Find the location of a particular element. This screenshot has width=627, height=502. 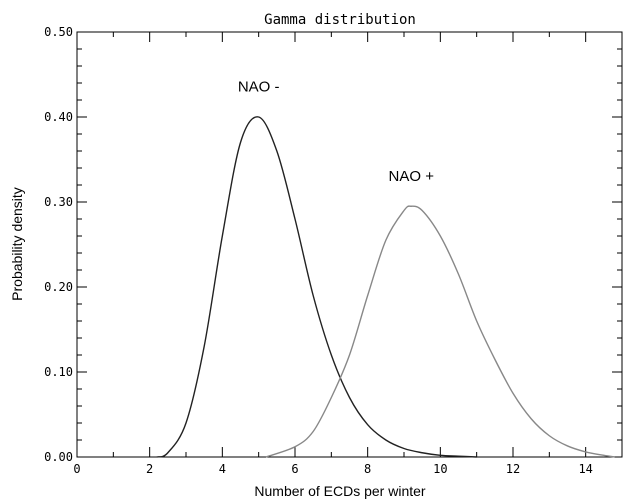

y-tick-label: 0.40 is located at coordinates (58, 117).